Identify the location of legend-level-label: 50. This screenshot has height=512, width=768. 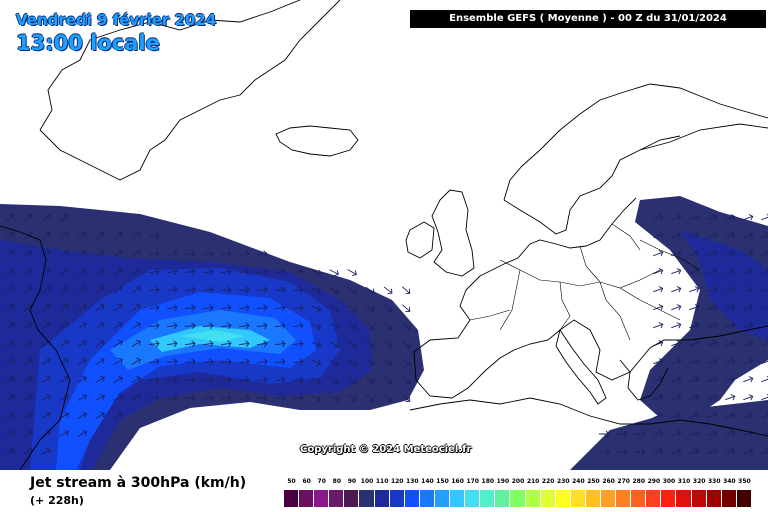
(291, 481).